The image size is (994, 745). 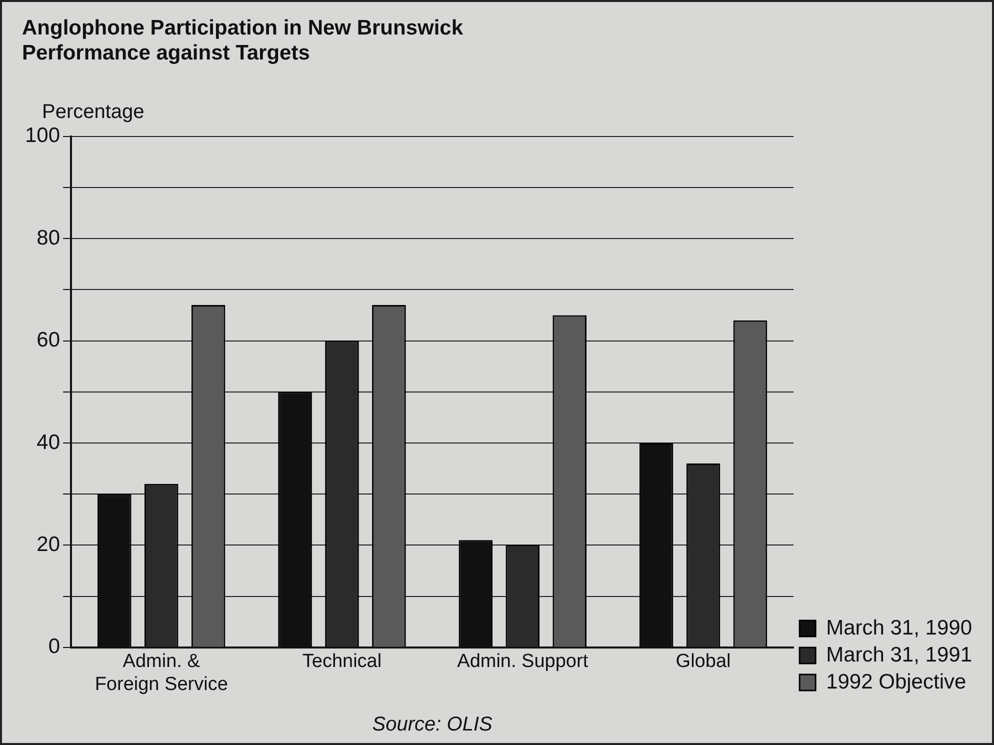 I want to click on x-tick-label: Technical, so click(x=342, y=661).